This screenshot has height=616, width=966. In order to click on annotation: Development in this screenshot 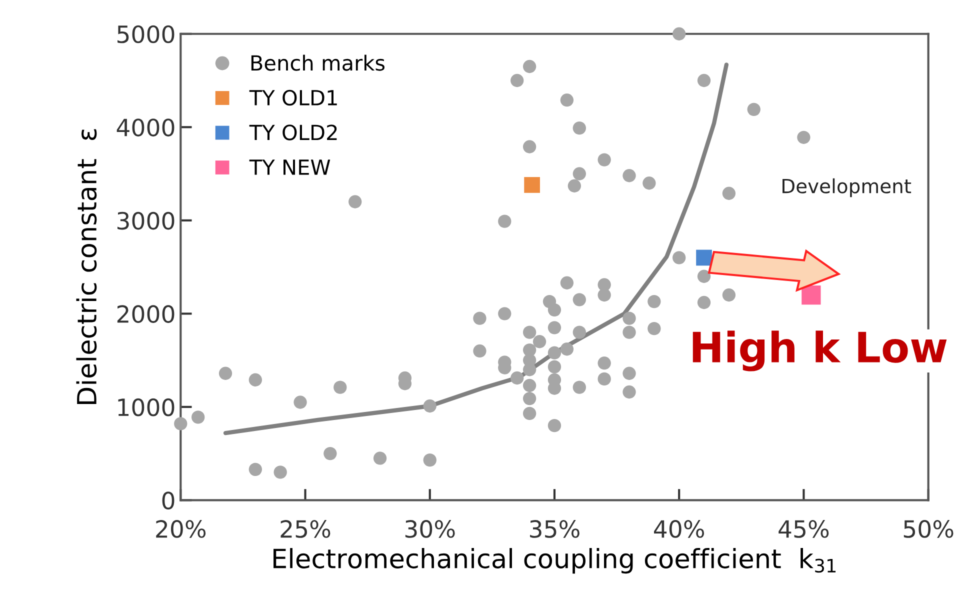, I will do `click(847, 188)`.